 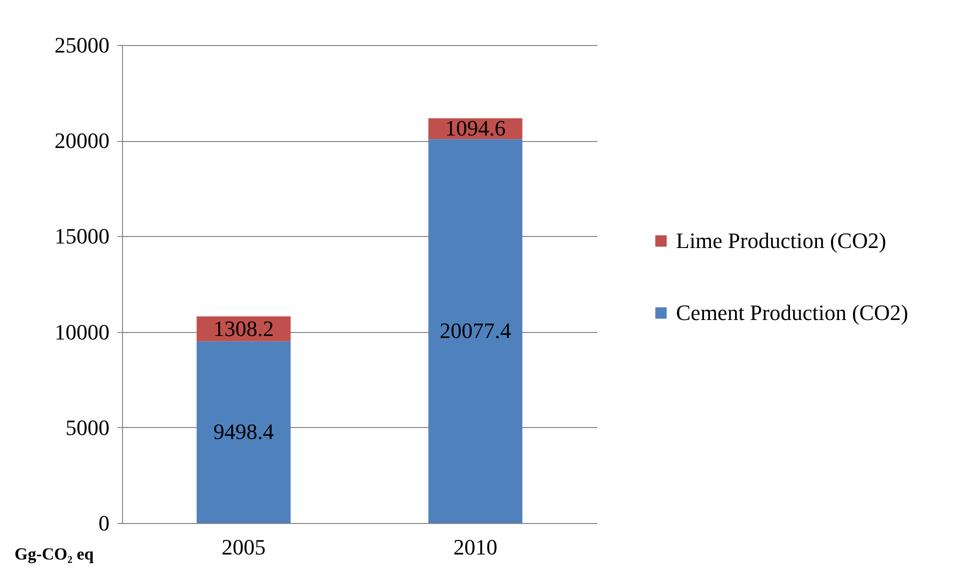 What do you see at coordinates (82, 45) in the screenshot?
I see `y-tick-label: 25000` at bounding box center [82, 45].